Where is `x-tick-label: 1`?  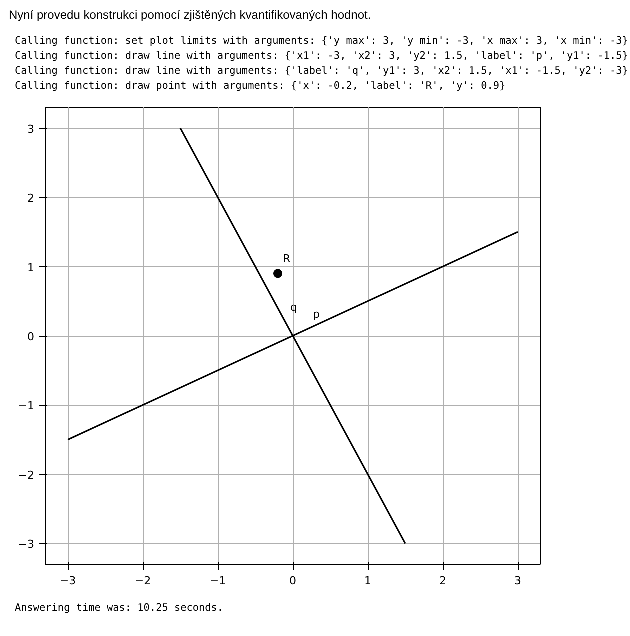
x-tick-label: 1 is located at coordinates (368, 581).